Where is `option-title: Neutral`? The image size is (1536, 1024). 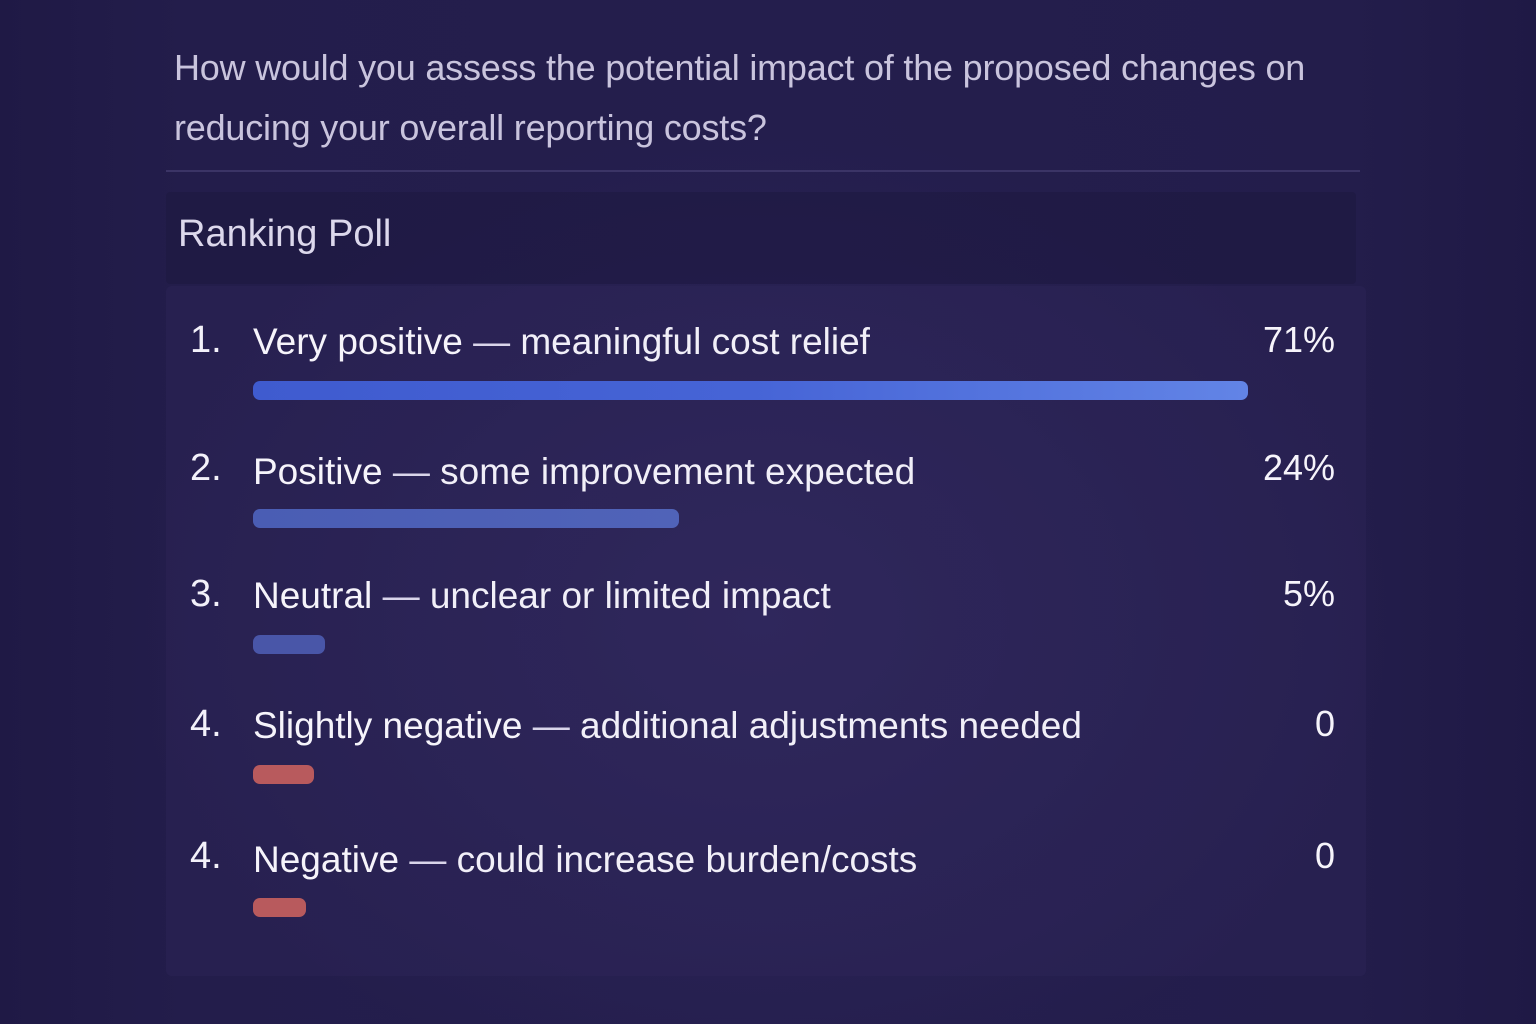 option-title: Neutral is located at coordinates (313, 595).